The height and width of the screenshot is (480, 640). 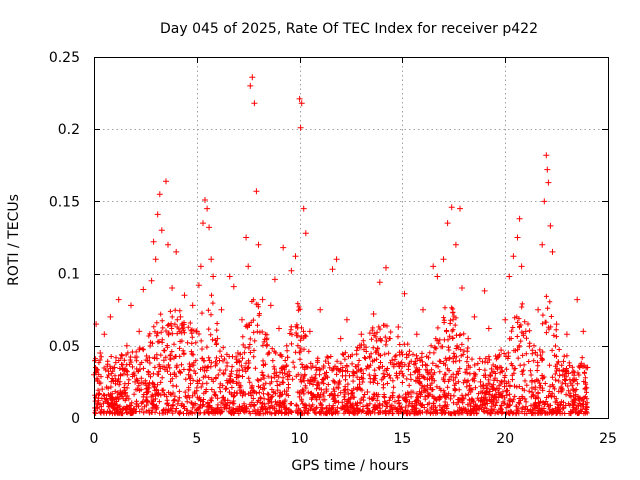 What do you see at coordinates (69, 130) in the screenshot?
I see `y-tick-label: 0.2` at bounding box center [69, 130].